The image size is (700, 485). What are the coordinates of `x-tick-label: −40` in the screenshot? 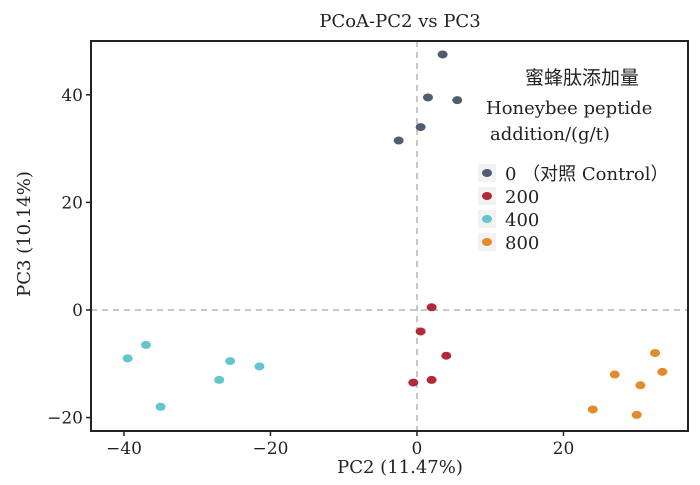 It's located at (124, 449).